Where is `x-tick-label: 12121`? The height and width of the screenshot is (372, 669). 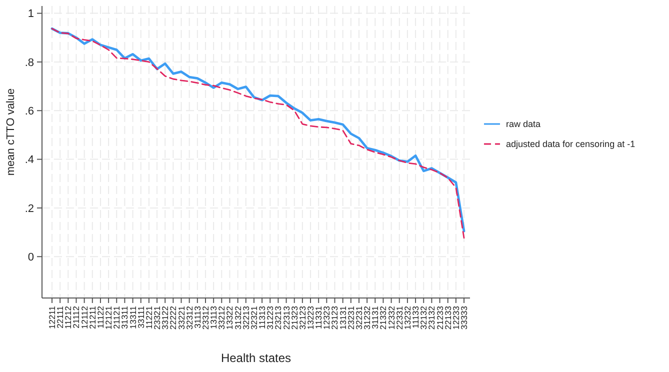 x-tick-label: 12121 is located at coordinates (109, 318).